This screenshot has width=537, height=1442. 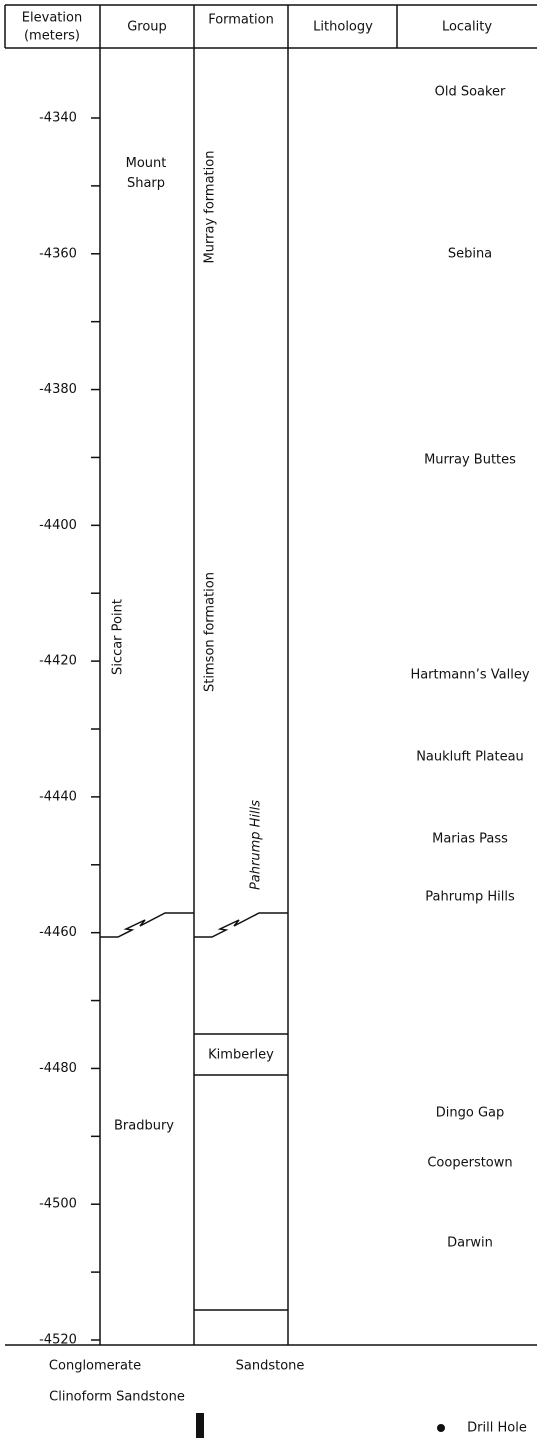 I want to click on formation-label: Kimberley, so click(x=241, y=1055).